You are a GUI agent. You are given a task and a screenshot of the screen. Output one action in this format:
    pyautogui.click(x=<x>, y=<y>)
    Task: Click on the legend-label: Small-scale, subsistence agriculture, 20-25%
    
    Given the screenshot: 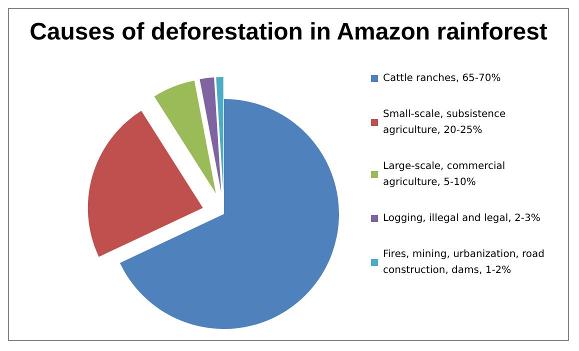 What is the action you would take?
    pyautogui.click(x=446, y=122)
    